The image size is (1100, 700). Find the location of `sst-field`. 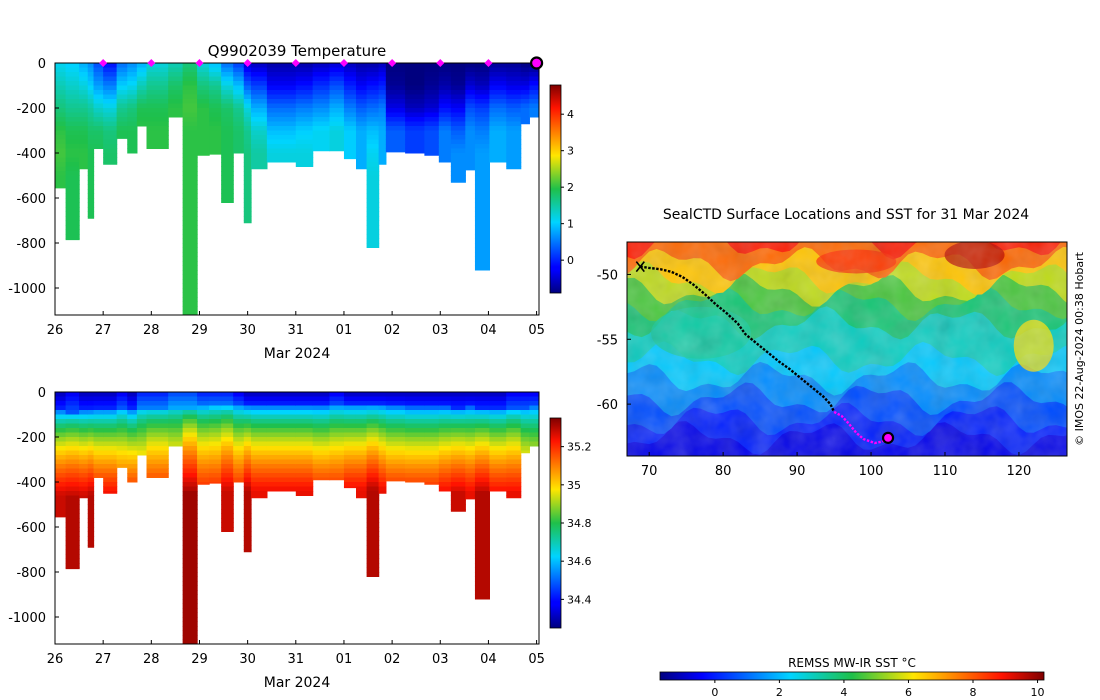

sst-field is located at coordinates (847, 349).